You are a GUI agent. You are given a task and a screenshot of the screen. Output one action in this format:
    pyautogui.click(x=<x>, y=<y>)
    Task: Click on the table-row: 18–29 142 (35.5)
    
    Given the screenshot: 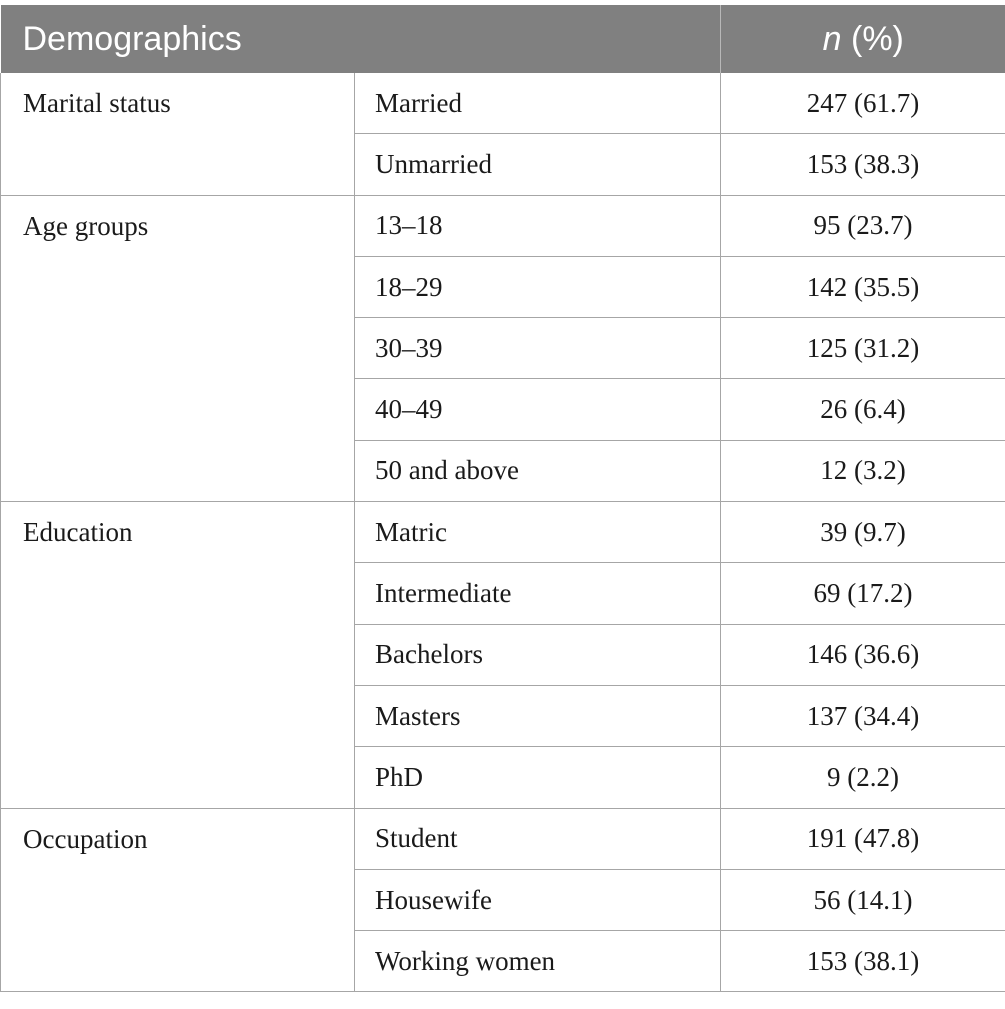 What is the action you would take?
    pyautogui.click(x=503, y=287)
    